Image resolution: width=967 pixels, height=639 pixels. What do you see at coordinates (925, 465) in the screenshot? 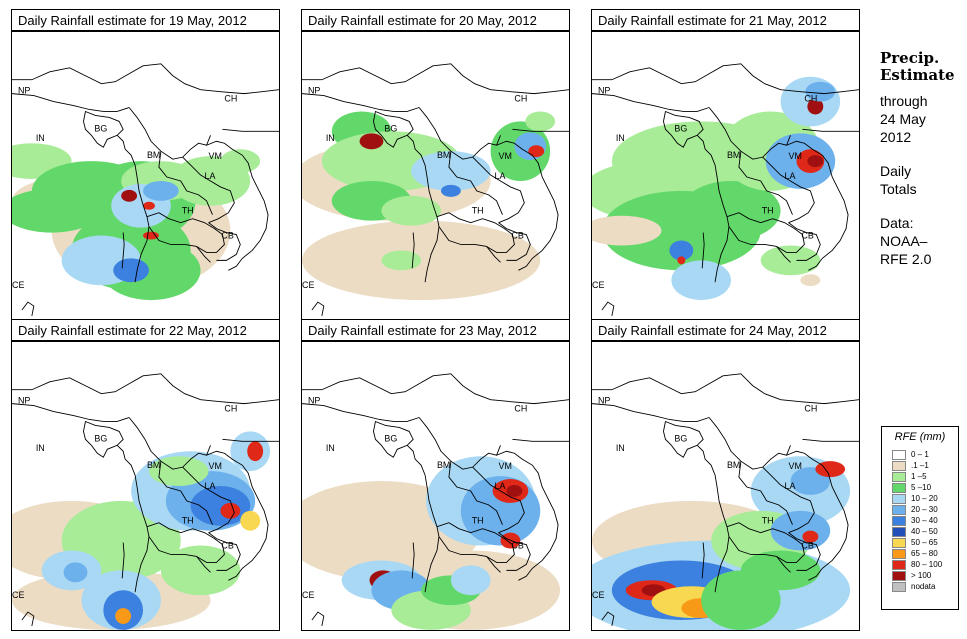
I see `legend-item: .1 –1` at bounding box center [925, 465].